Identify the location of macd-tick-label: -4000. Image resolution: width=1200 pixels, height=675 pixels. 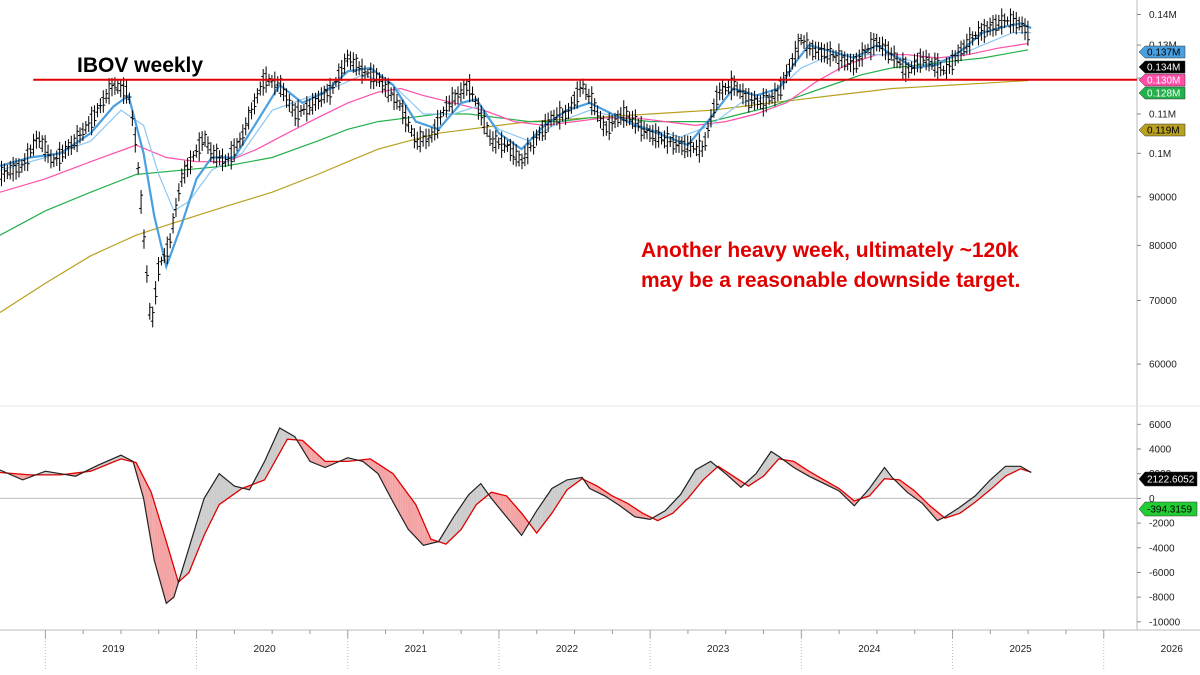
(1162, 548).